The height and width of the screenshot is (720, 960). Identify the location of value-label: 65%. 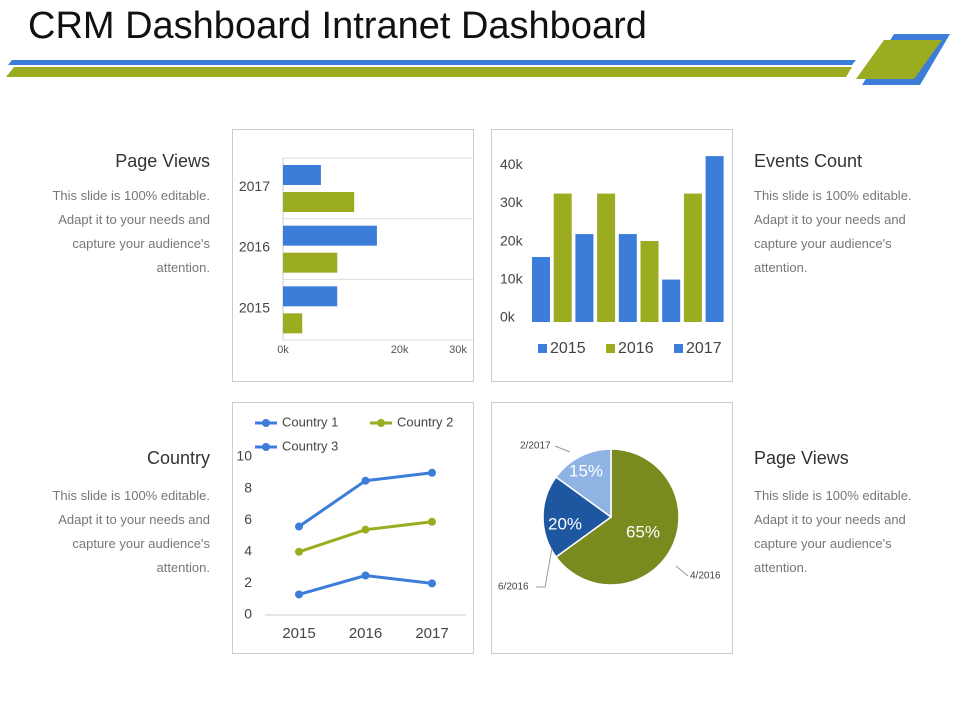
(643, 531).